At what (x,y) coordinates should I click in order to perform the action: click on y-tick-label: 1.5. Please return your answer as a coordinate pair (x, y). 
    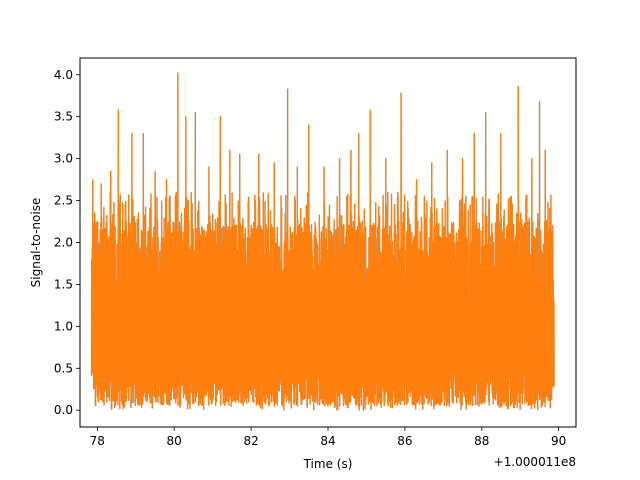
    Looking at the image, I should click on (63, 284).